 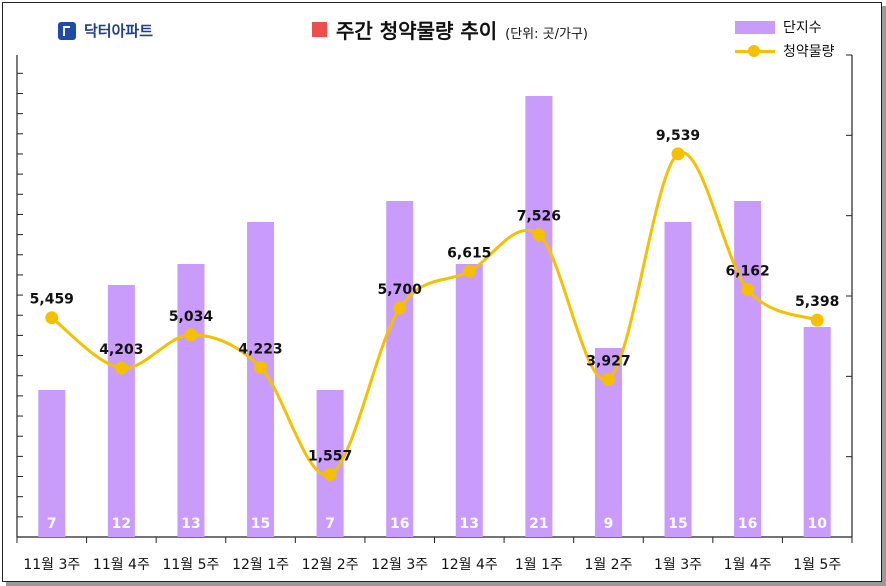 I want to click on chart-title: 주간 청약물량 추이 (단위: 곳/가구), so click(x=450, y=29).